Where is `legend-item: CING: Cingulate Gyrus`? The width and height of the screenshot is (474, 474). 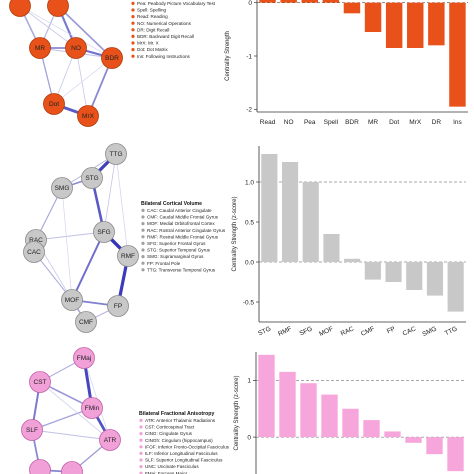 legend-item: CING: Cingulate Gyrus is located at coordinates (169, 433).